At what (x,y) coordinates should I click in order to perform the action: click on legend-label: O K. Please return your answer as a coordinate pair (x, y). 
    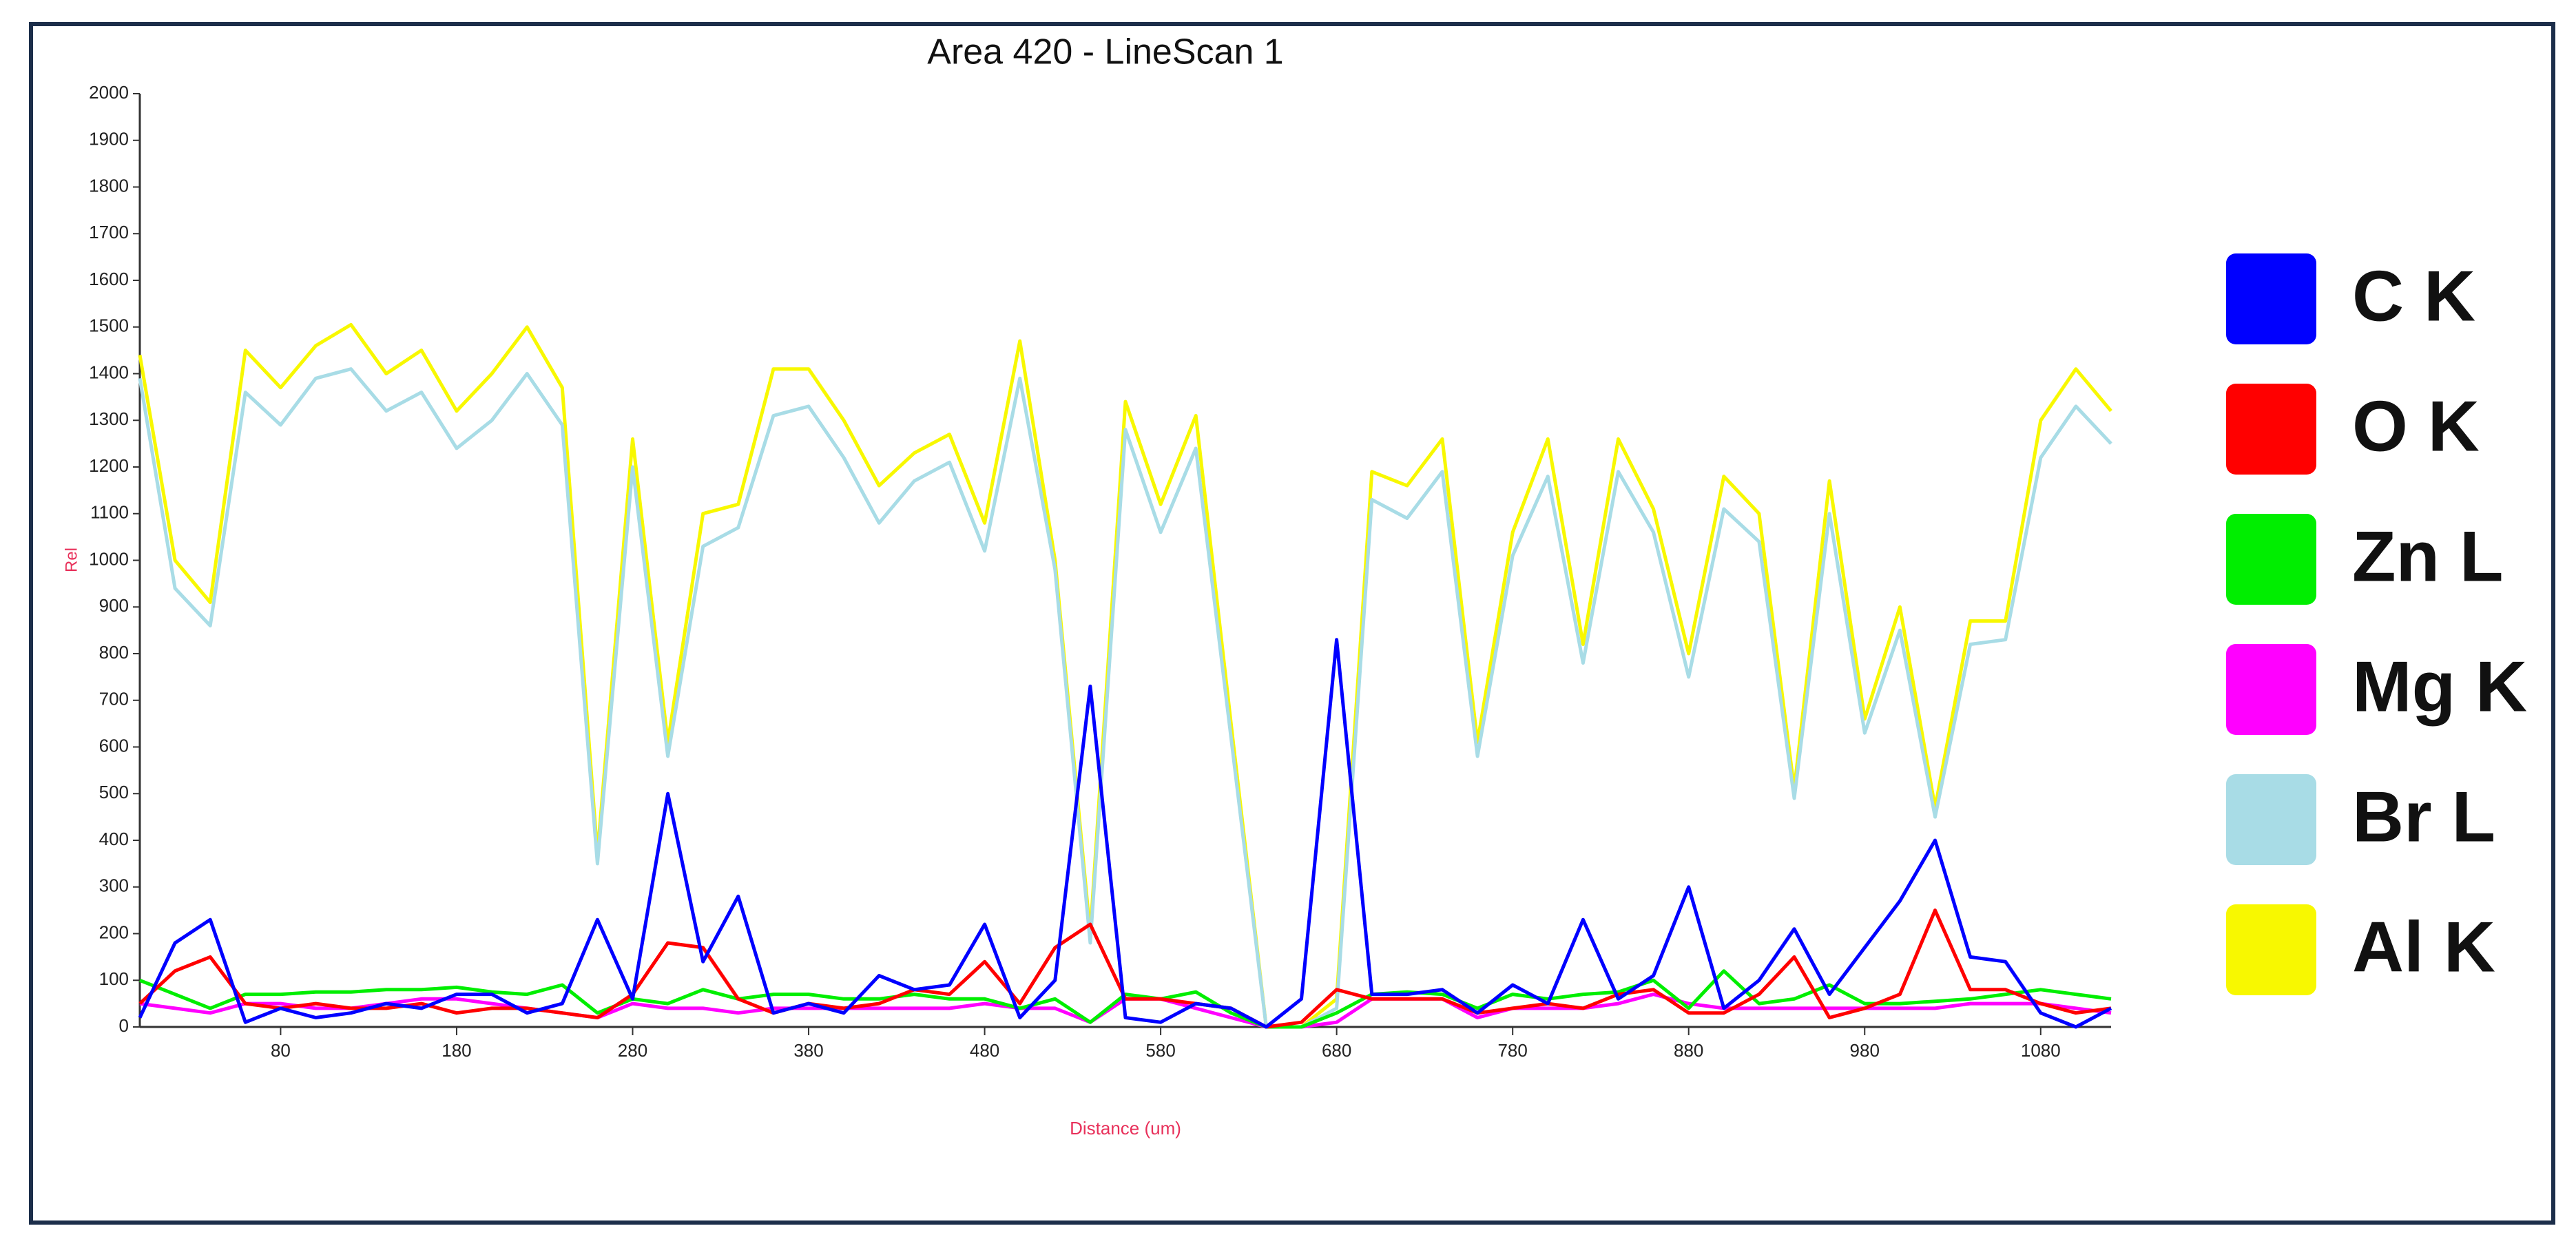
    Looking at the image, I should click on (2416, 426).